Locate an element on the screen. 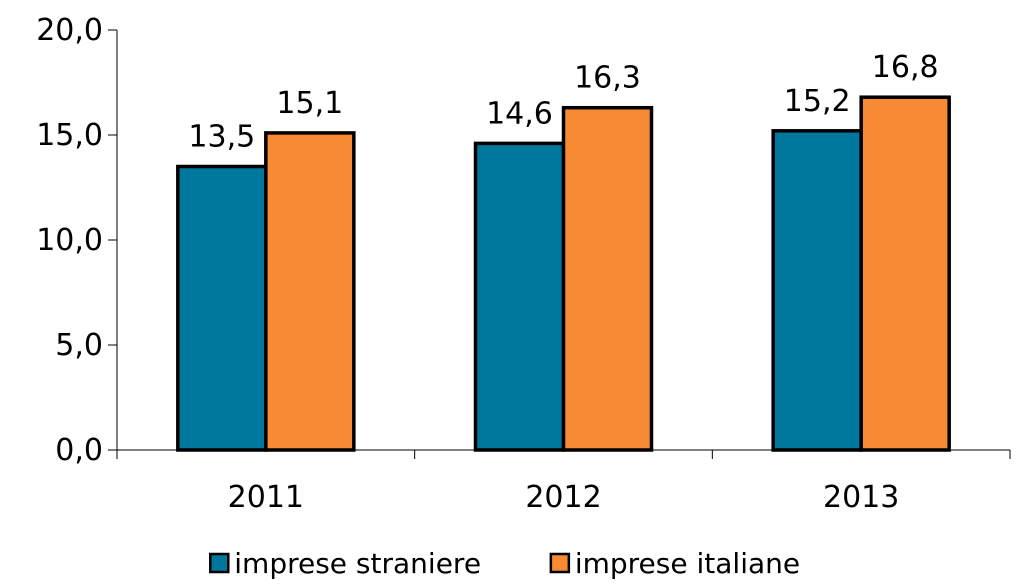  data-label: 15,2 is located at coordinates (817, 101).